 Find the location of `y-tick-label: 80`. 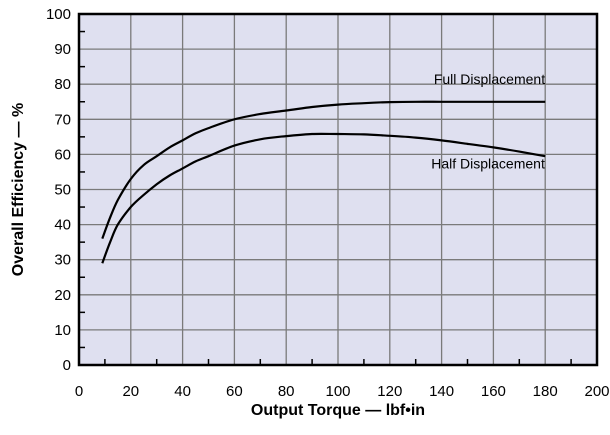

y-tick-label: 80 is located at coordinates (62, 84).